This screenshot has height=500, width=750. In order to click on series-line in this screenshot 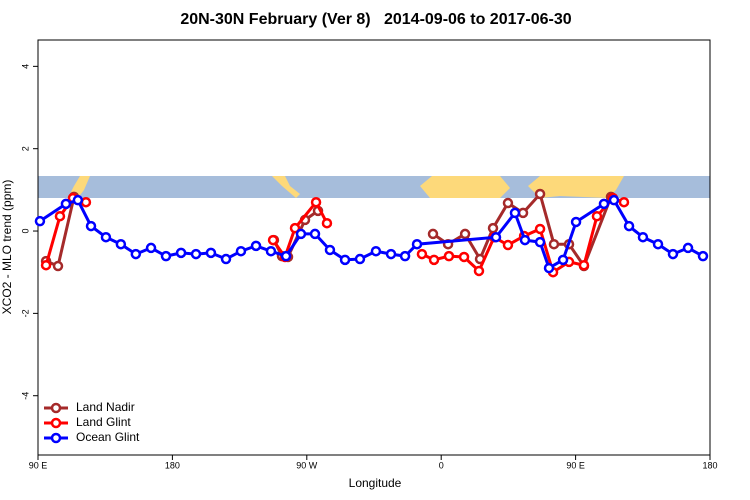, I will do `click(334, 235)`.